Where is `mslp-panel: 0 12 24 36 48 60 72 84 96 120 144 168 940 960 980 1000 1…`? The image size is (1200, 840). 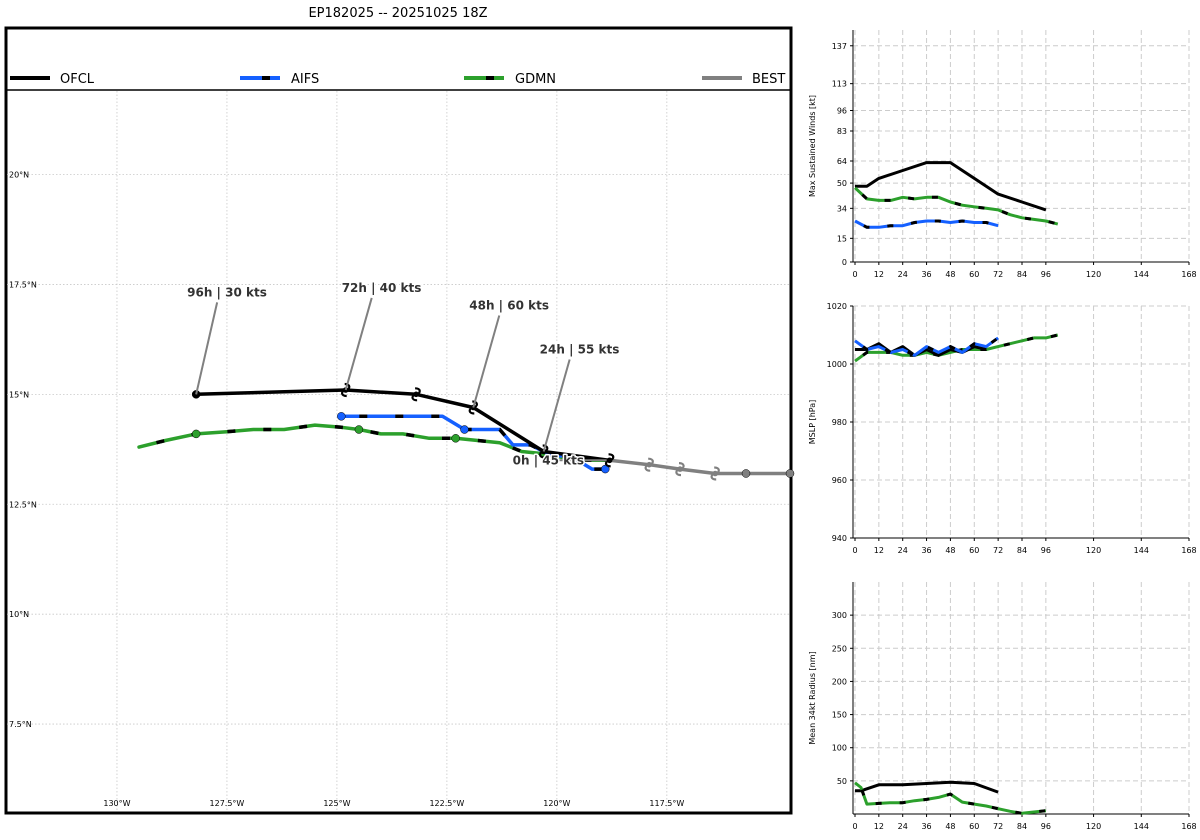 mslp-panel: 0 12 24 36 48 60 72 84 96 120 144 168 940 960 980 1000 1… is located at coordinates (1002, 428).